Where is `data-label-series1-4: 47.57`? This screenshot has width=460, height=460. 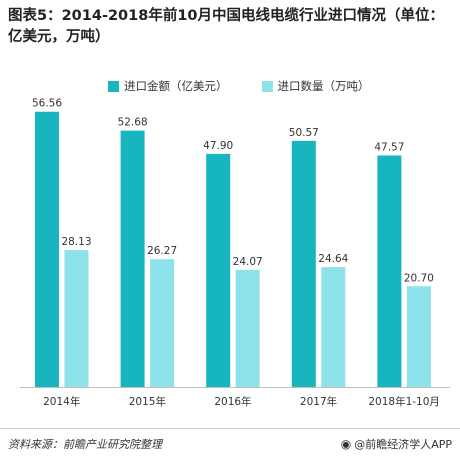 data-label-series1-4: 47.57 is located at coordinates (389, 147).